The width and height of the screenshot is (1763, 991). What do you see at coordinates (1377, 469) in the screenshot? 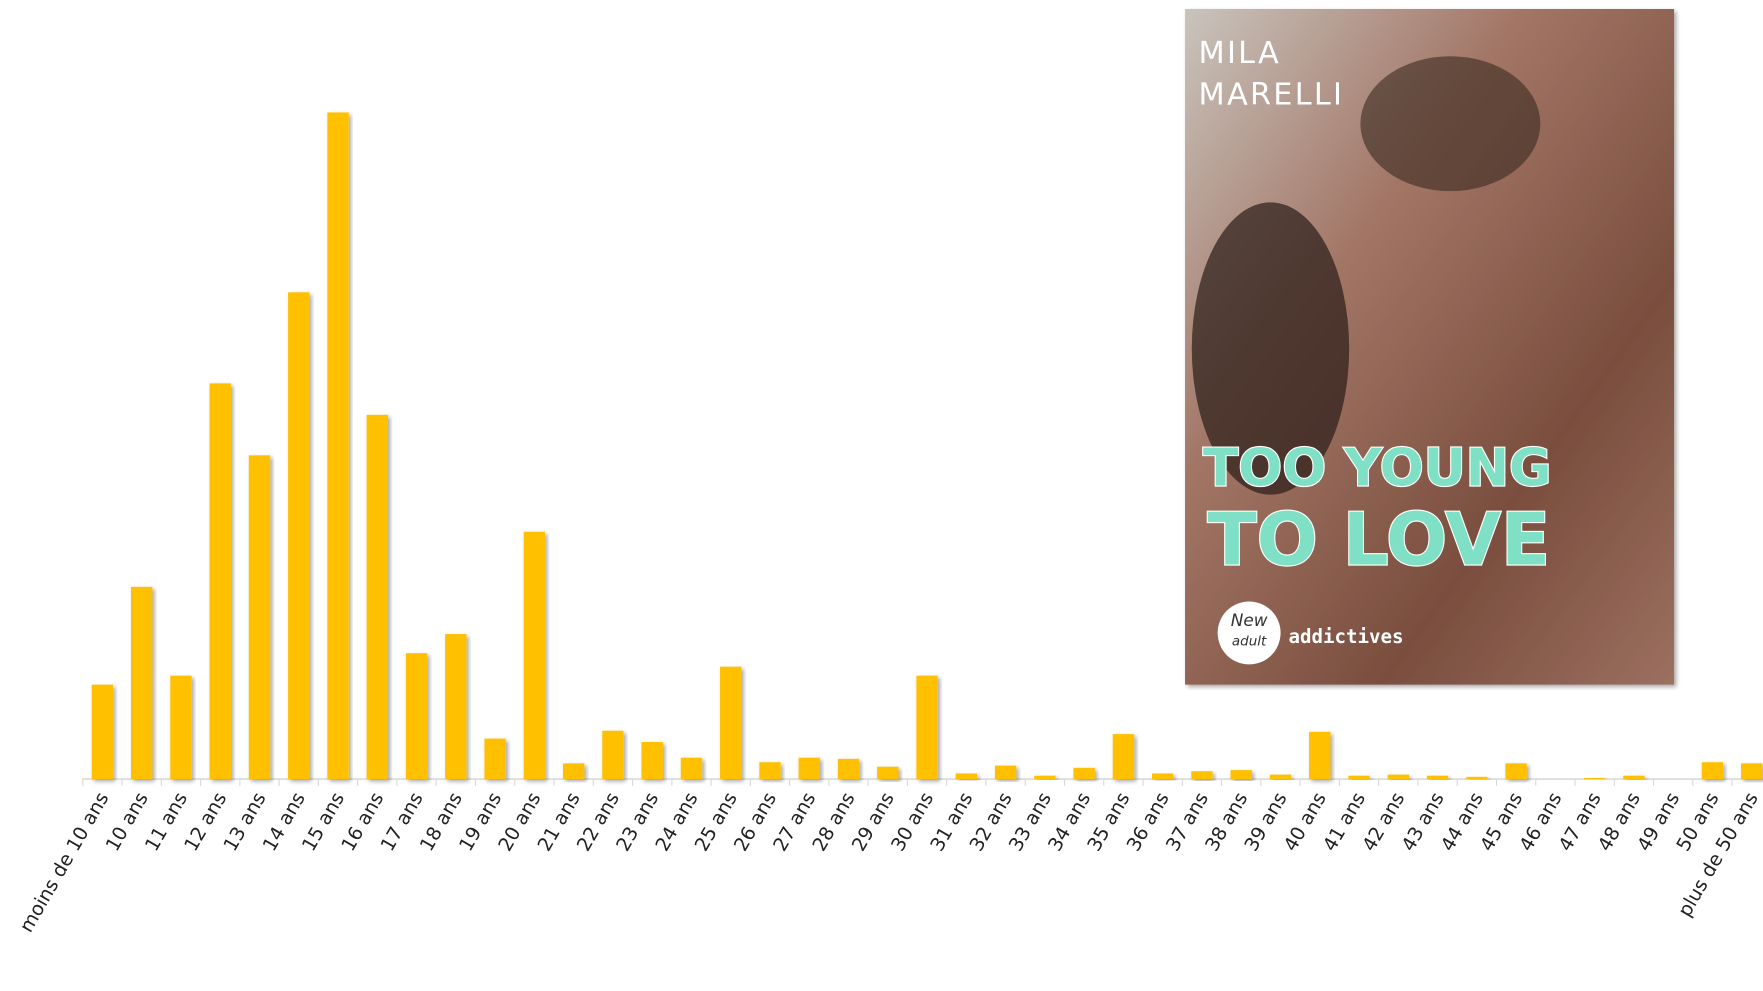
I see `cover-title: TOO YOUNG` at bounding box center [1377, 469].